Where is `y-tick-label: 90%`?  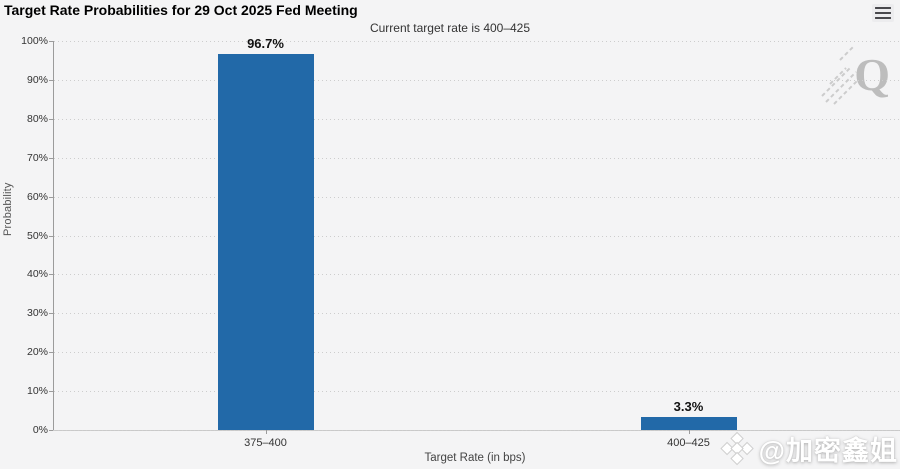
y-tick-label: 90% is located at coordinates (37, 79).